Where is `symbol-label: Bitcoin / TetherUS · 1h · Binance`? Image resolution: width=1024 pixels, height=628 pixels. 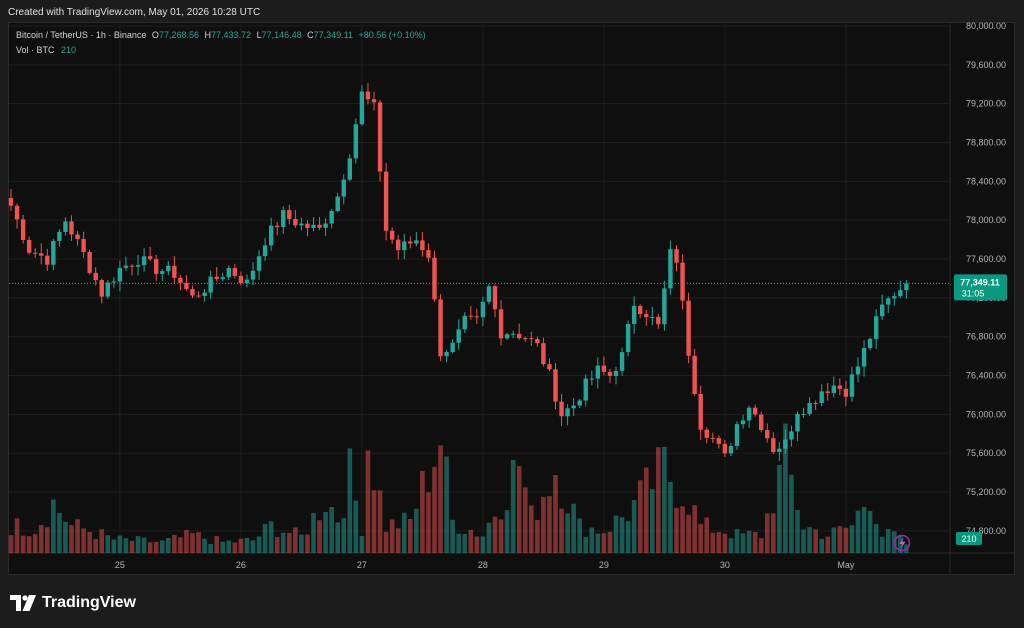 symbol-label: Bitcoin / TetherUS · 1h · Binance is located at coordinates (81, 35).